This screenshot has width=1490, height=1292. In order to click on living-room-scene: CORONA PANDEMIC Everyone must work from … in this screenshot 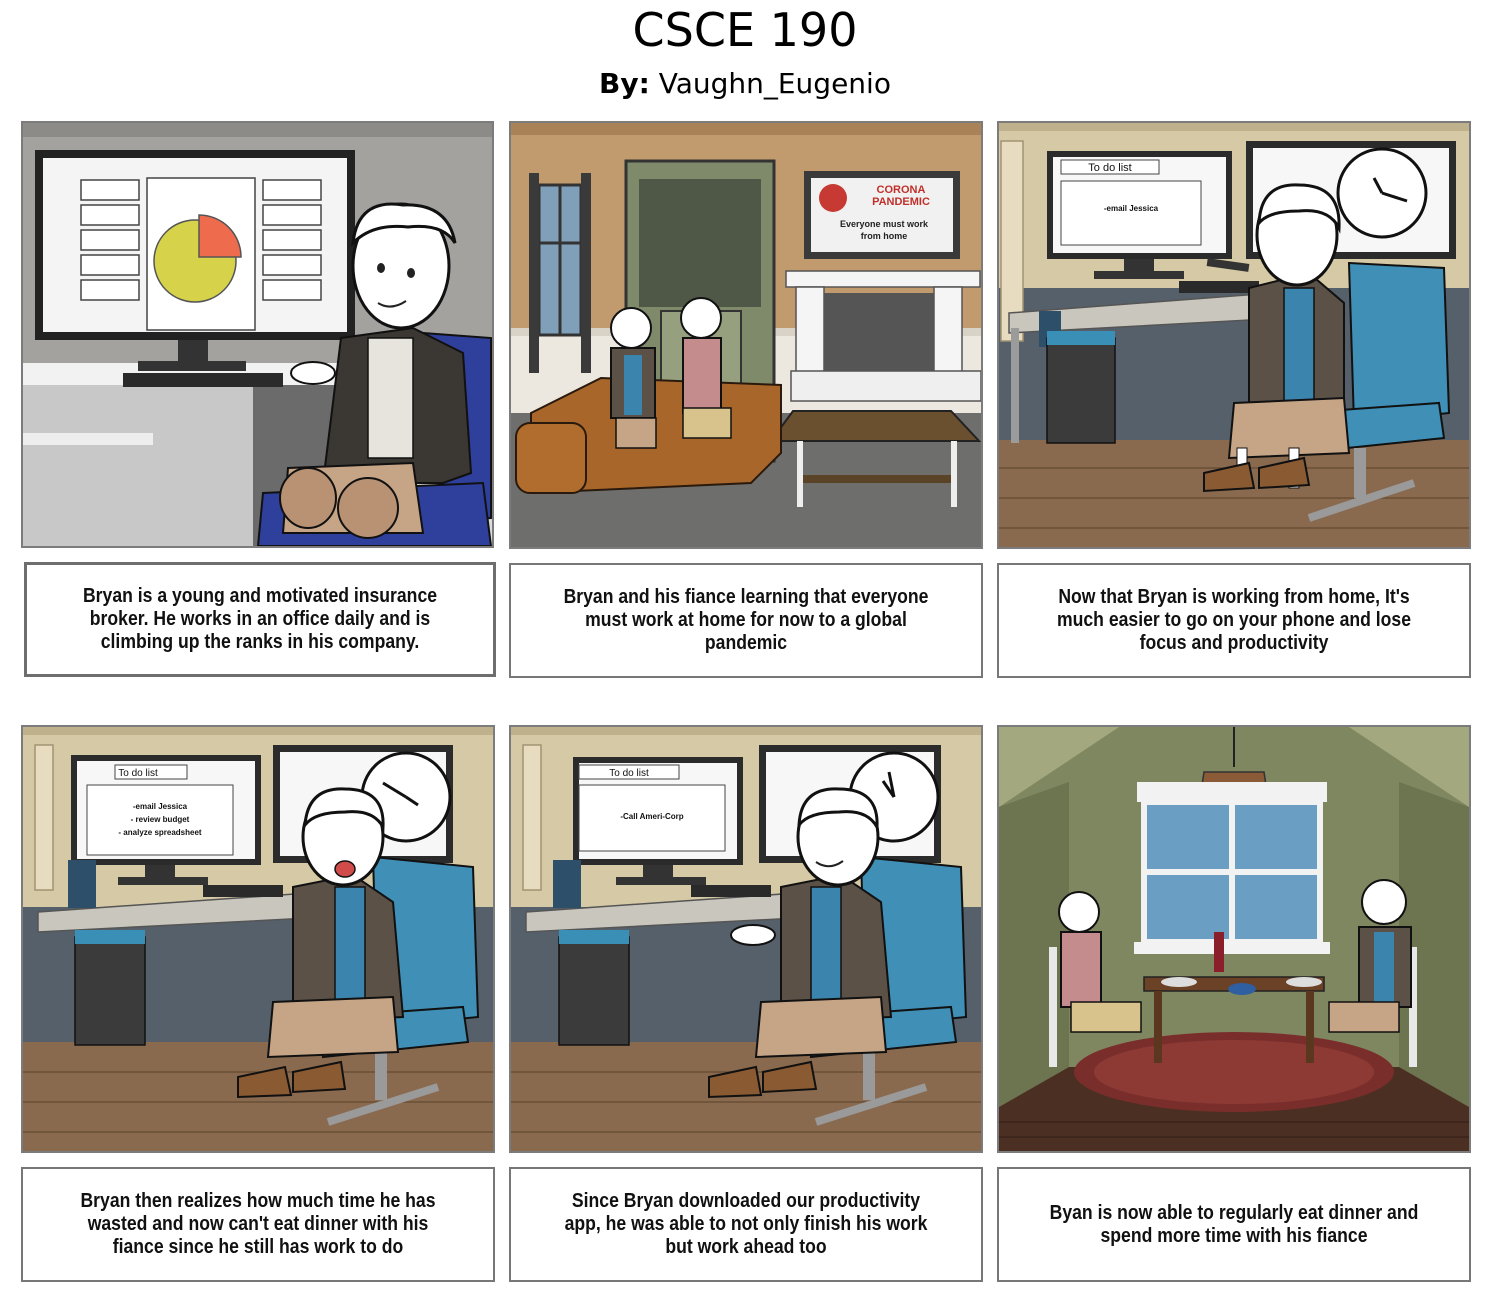, I will do `click(746, 335)`.